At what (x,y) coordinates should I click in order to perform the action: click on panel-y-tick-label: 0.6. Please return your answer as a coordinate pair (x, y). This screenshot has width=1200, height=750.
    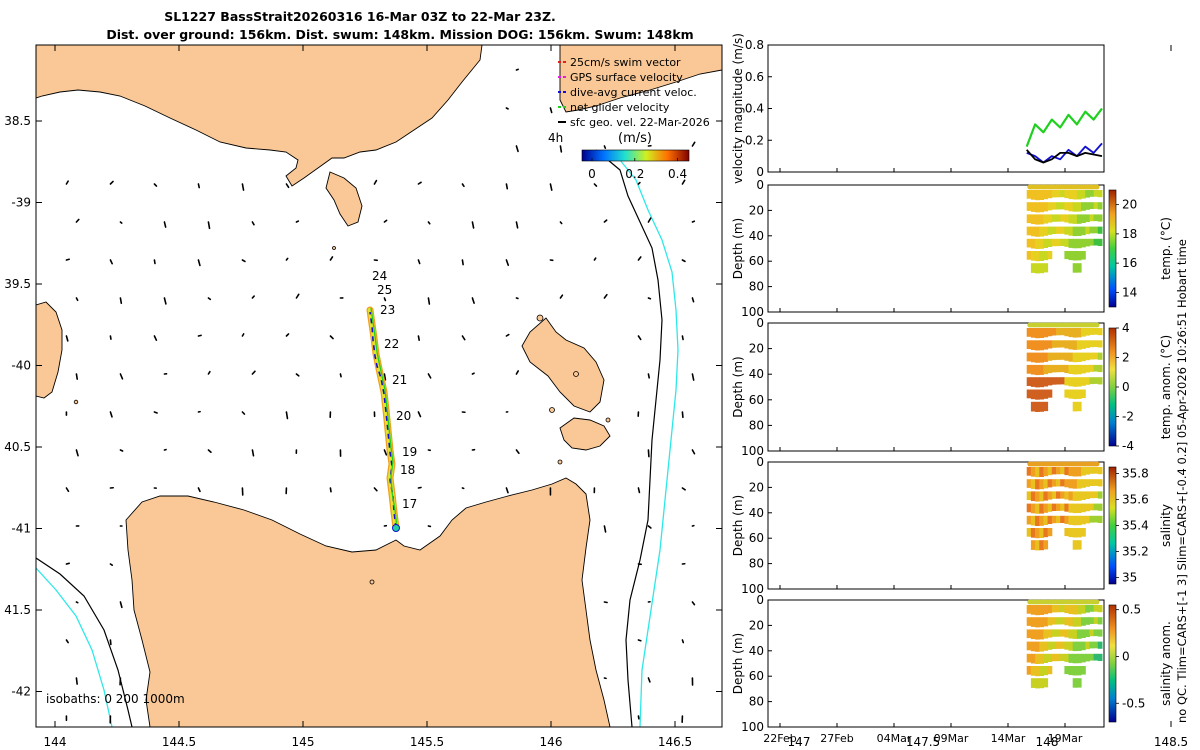
    Looking at the image, I should click on (754, 77).